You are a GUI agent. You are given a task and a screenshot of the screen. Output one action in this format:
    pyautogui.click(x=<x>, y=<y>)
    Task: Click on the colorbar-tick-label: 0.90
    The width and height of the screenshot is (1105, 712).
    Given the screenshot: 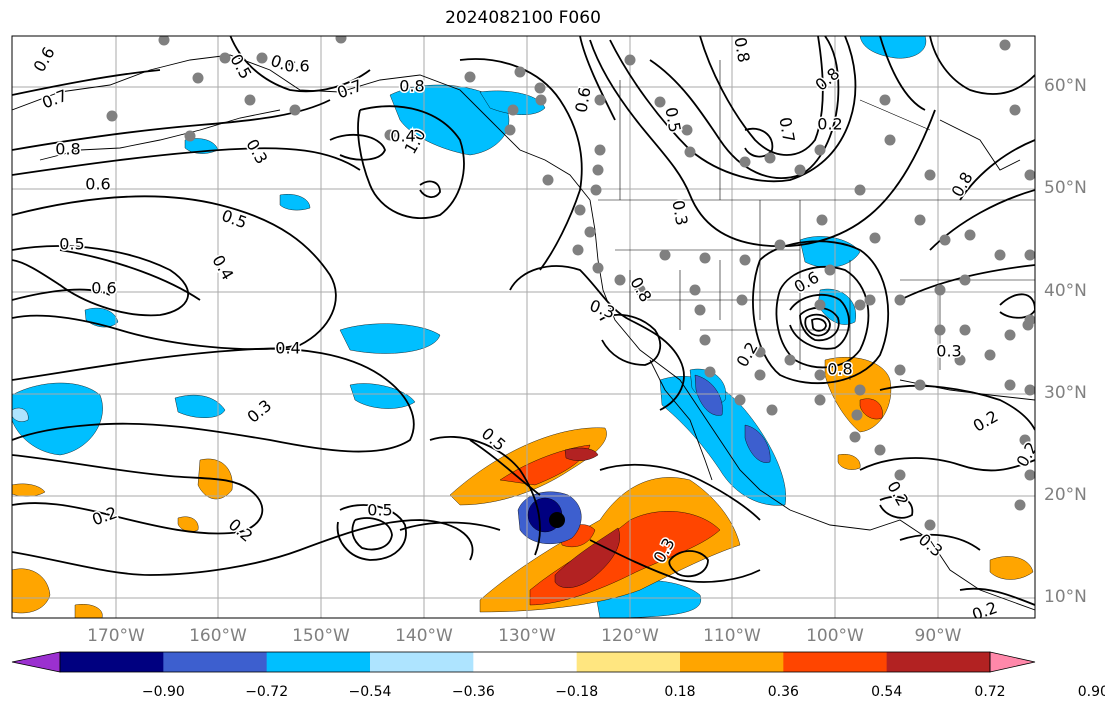 What is the action you would take?
    pyautogui.click(x=1091, y=692)
    